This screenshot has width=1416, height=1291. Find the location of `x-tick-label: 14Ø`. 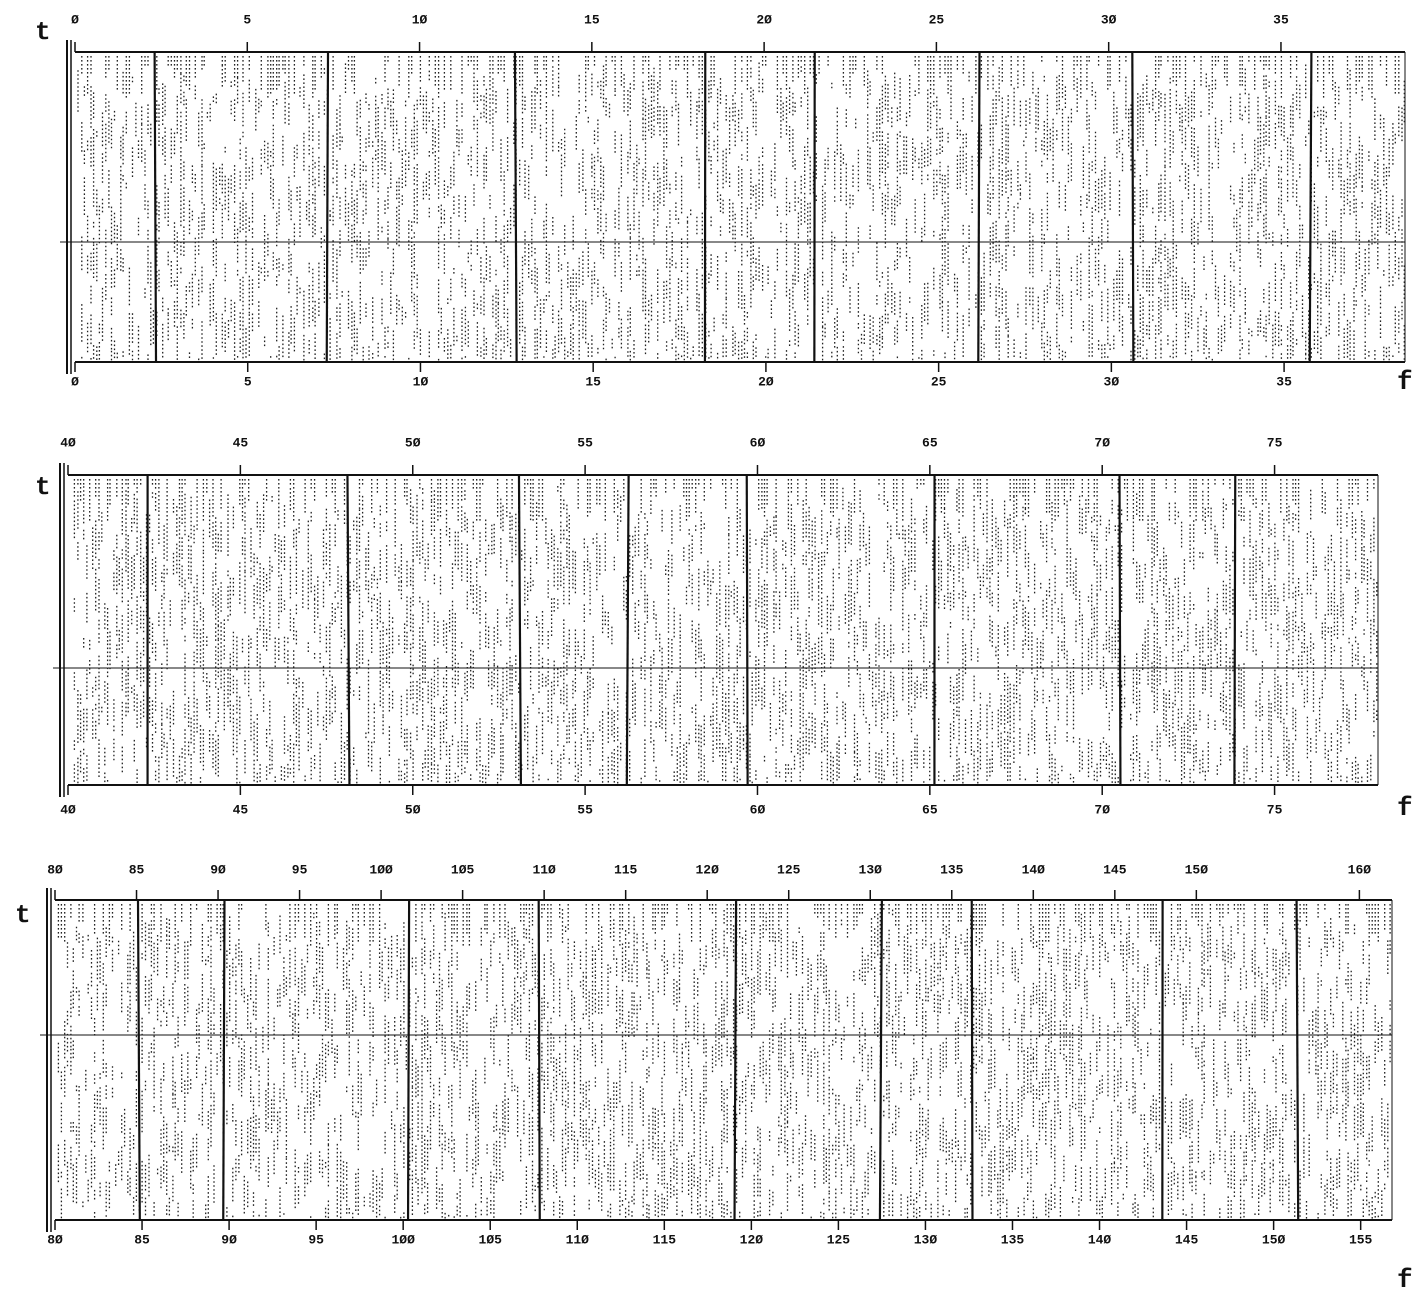

x-tick-label: 14Ø is located at coordinates (1100, 1239).